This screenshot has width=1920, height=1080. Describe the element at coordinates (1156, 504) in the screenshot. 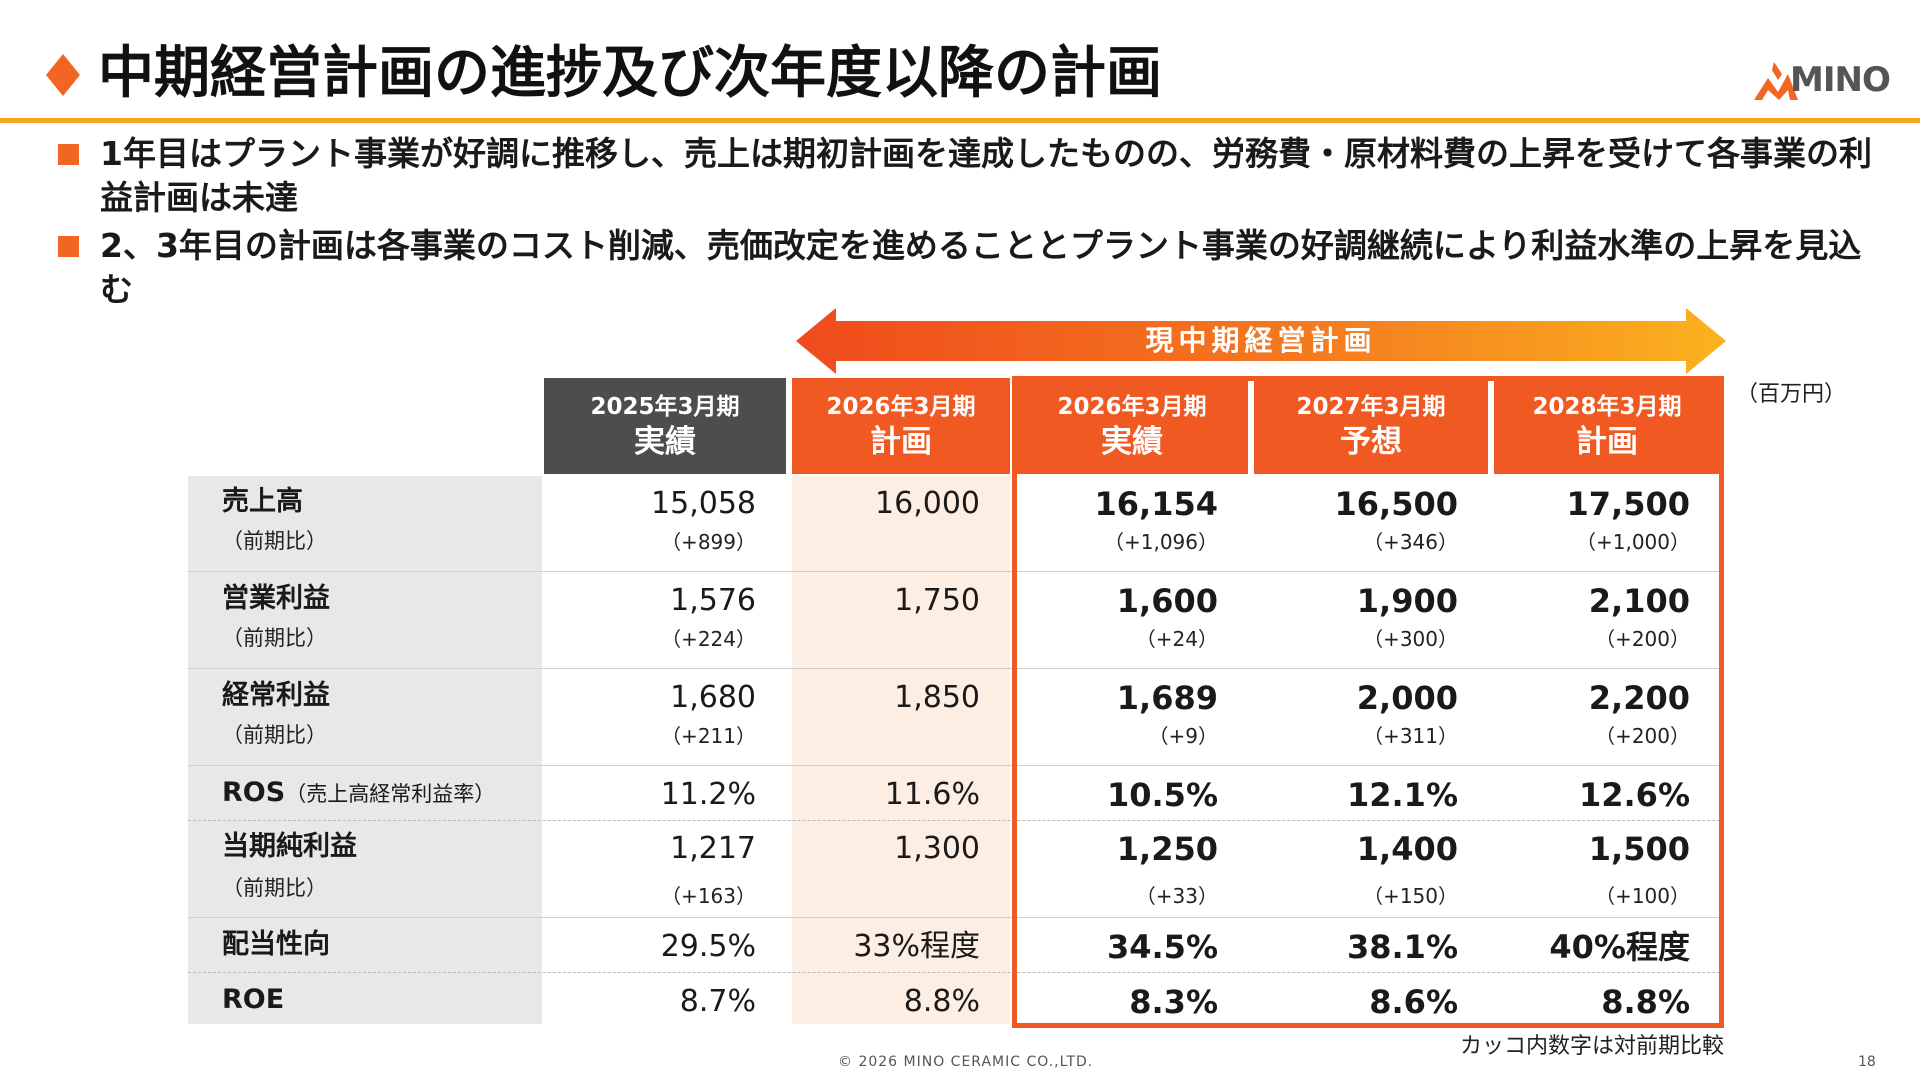

I see `table-cell: 16,154` at that location.